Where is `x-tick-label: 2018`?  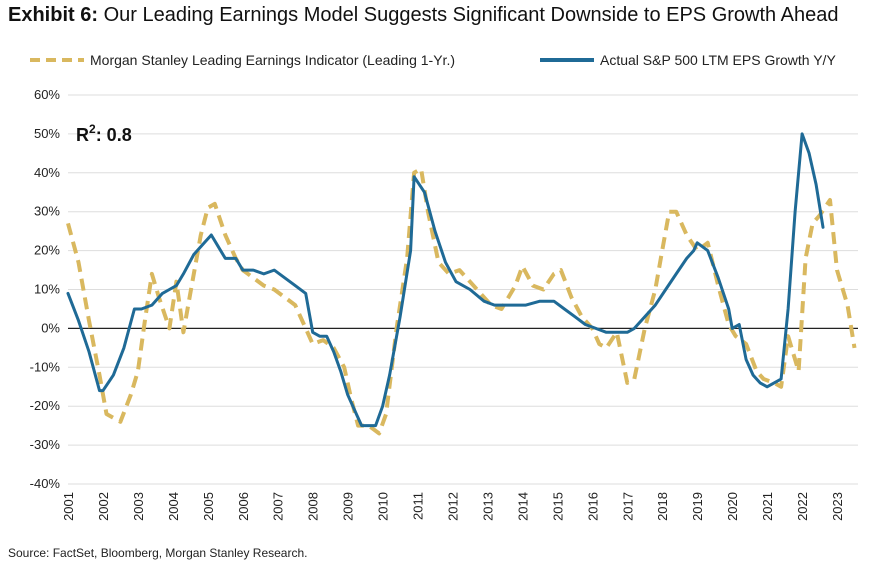
x-tick-label: 2018 is located at coordinates (662, 506).